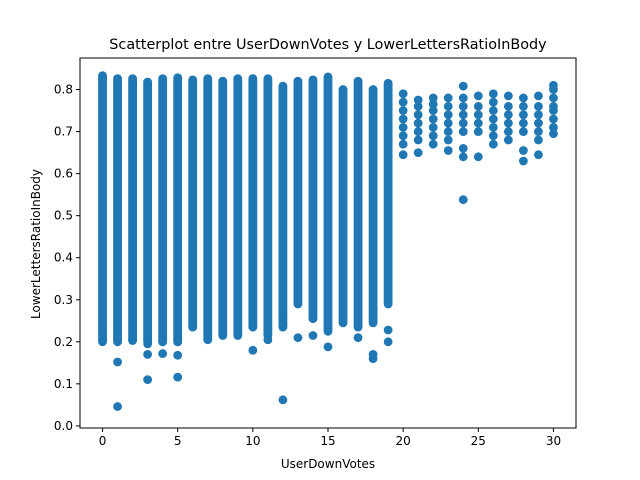  I want to click on y-tick-label-5: 0.5, so click(63, 216).